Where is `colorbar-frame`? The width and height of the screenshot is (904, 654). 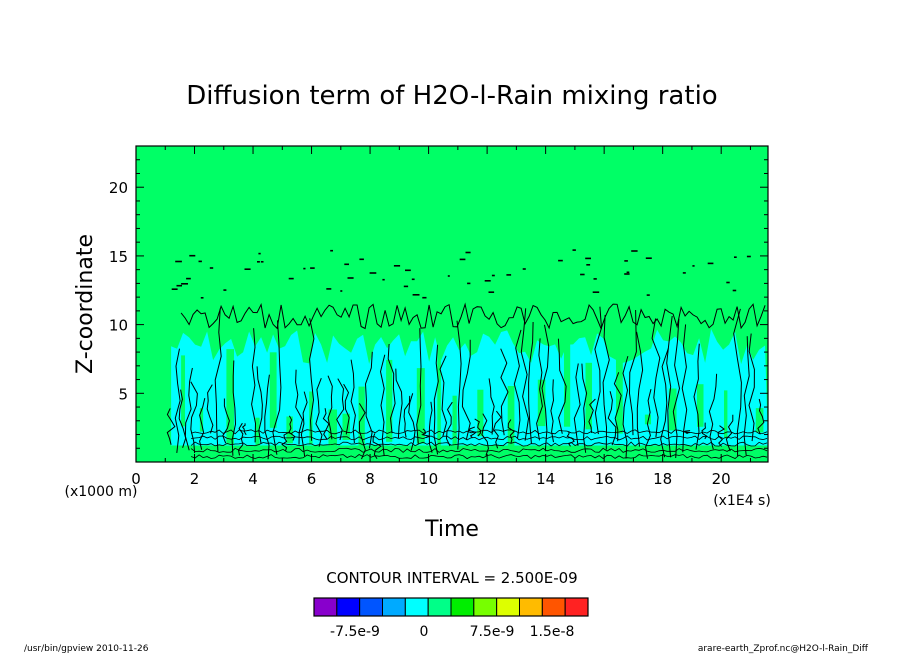
colorbar-frame is located at coordinates (451, 607).